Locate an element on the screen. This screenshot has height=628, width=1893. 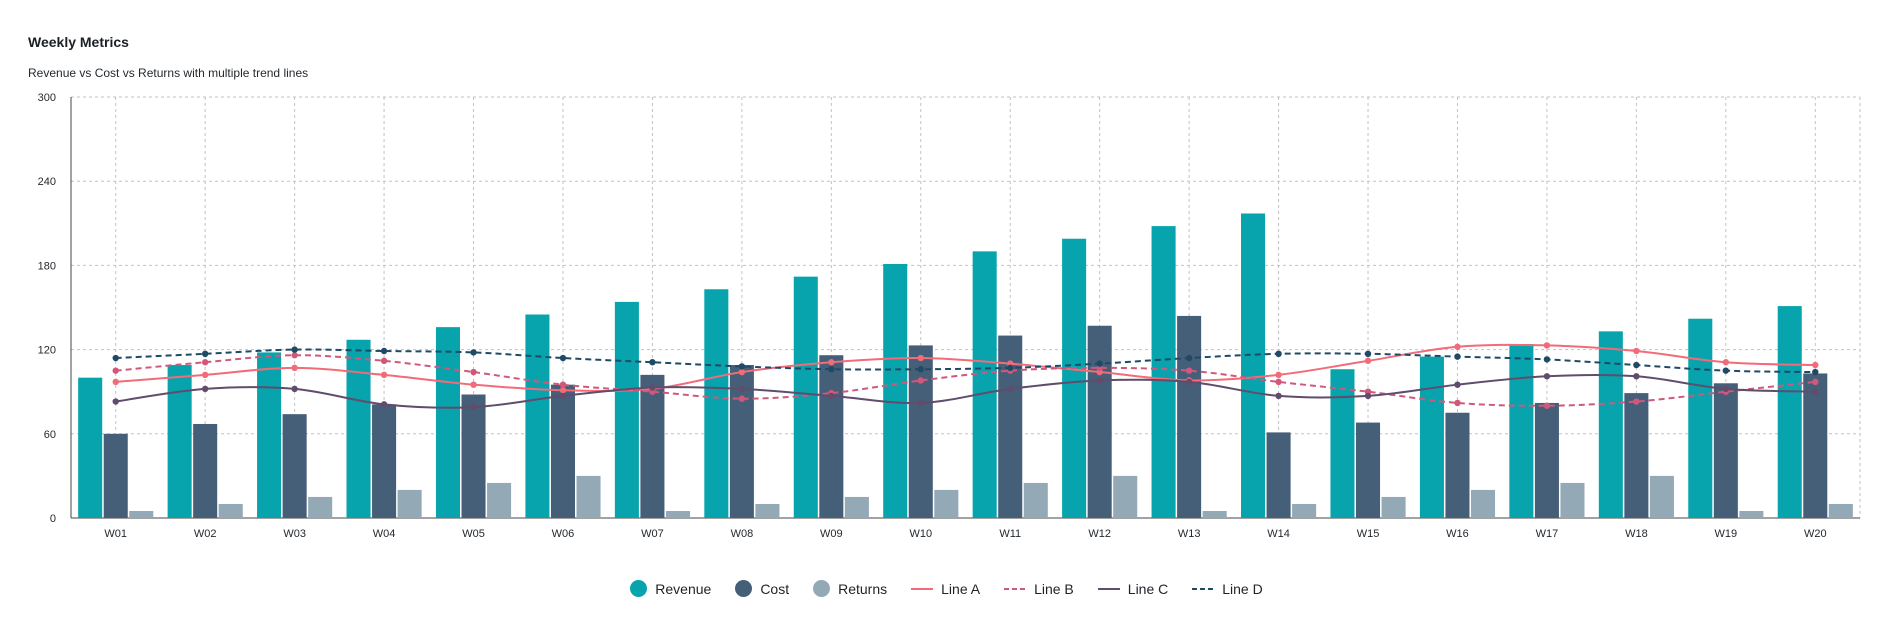
x-tick-label: W14 is located at coordinates (1278, 534).